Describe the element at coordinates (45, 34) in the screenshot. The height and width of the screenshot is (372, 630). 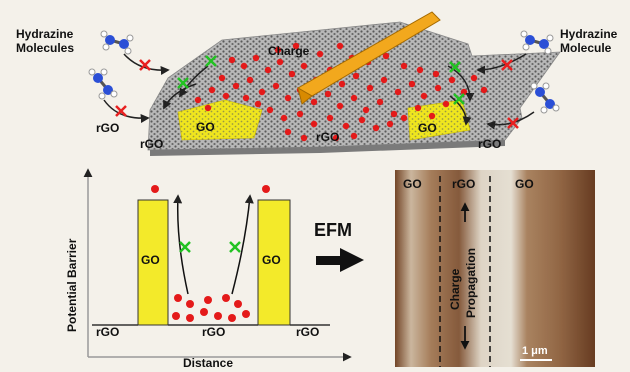
I see `hydrazine-left-label-line1: Hydrazine` at that location.